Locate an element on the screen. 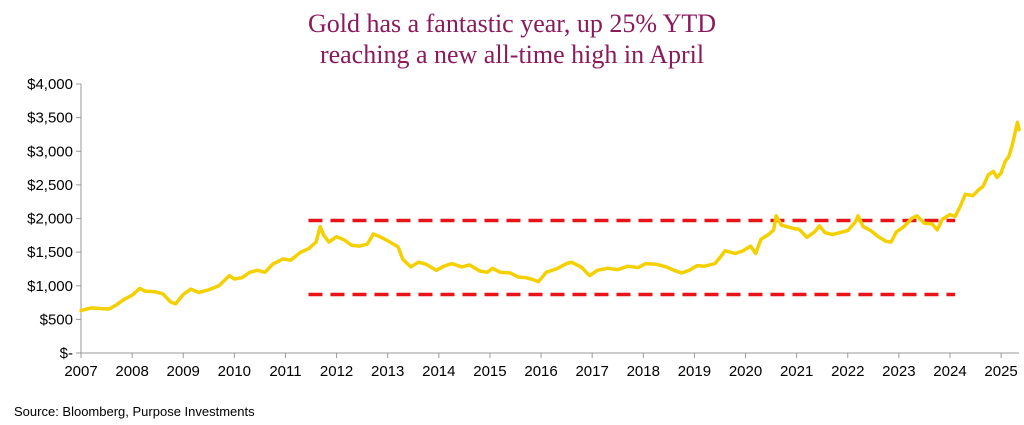 The height and width of the screenshot is (425, 1024). y-tick-label: $3,000 is located at coordinates (50, 151).